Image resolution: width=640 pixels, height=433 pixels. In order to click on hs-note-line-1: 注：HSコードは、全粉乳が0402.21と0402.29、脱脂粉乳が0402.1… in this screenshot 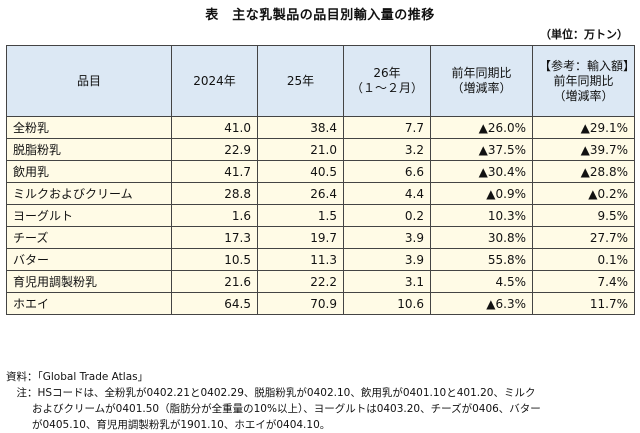, I will do `click(271, 393)`.